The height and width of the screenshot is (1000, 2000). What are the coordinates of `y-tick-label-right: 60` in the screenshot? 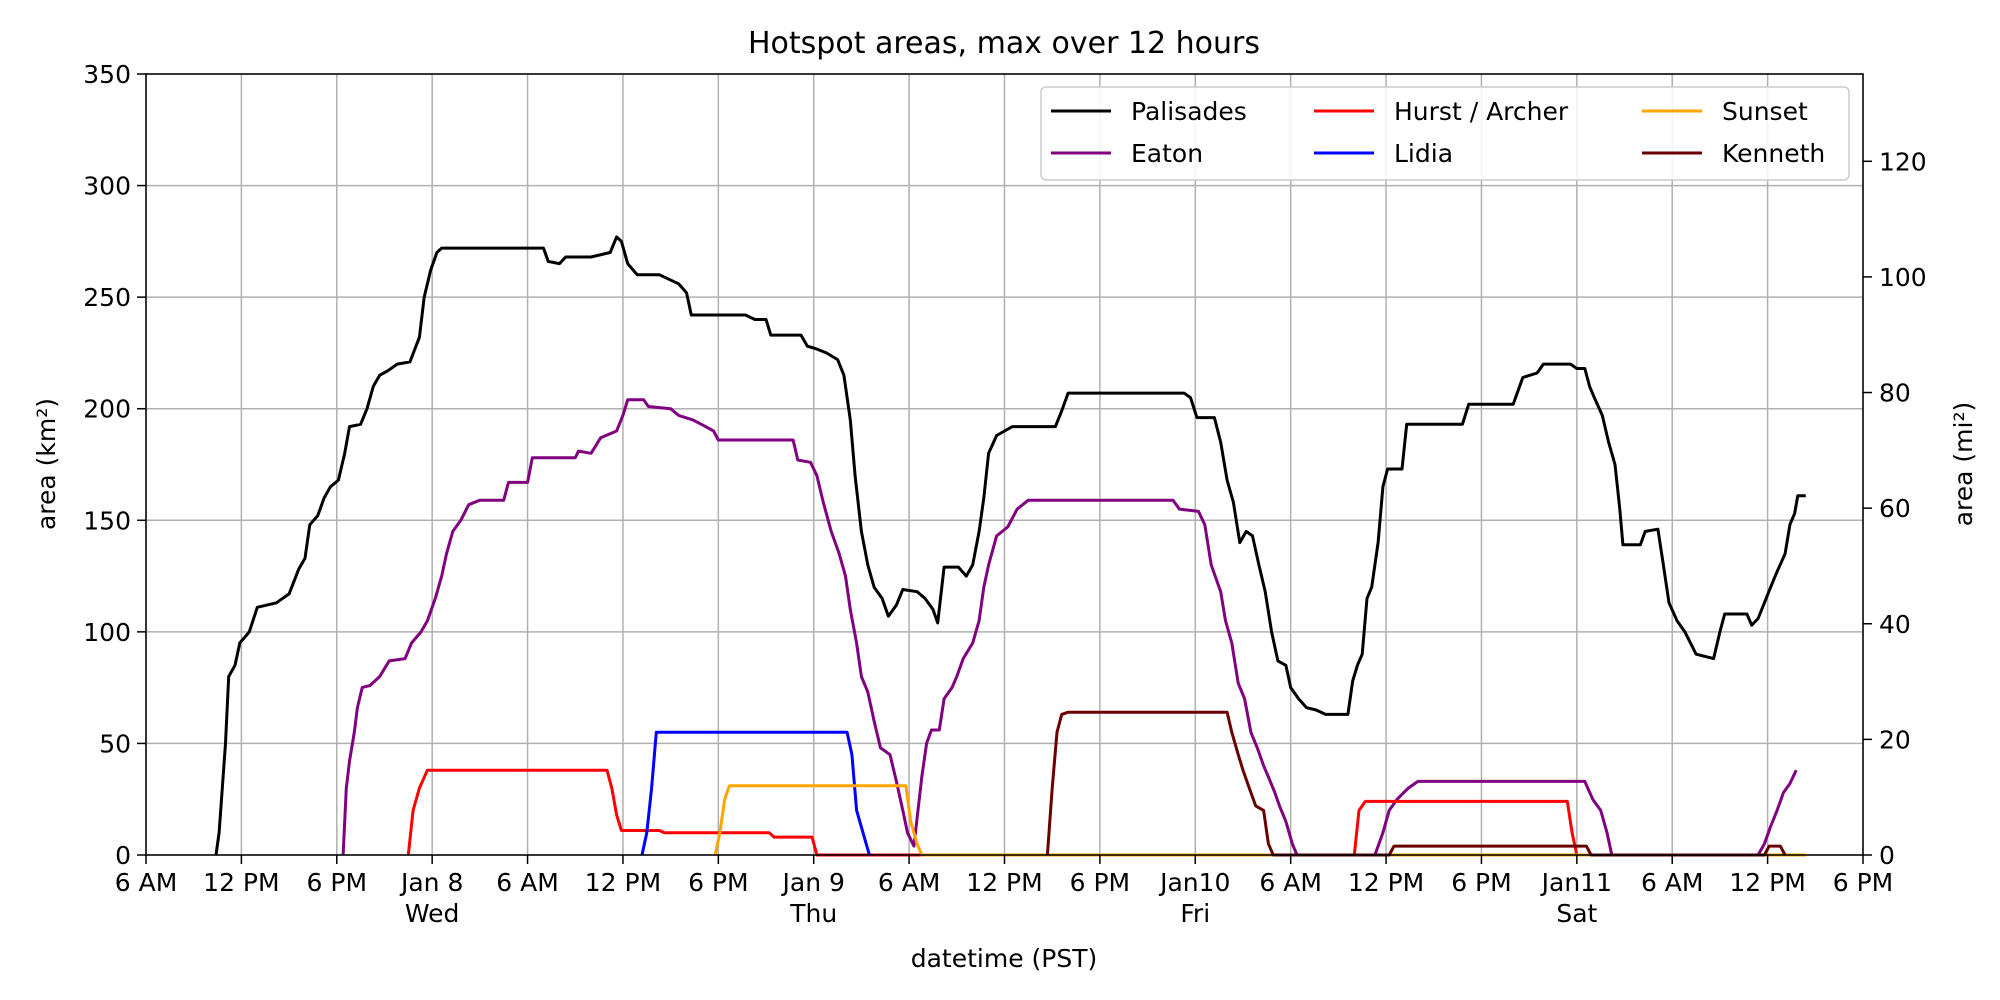 It's located at (1895, 508).